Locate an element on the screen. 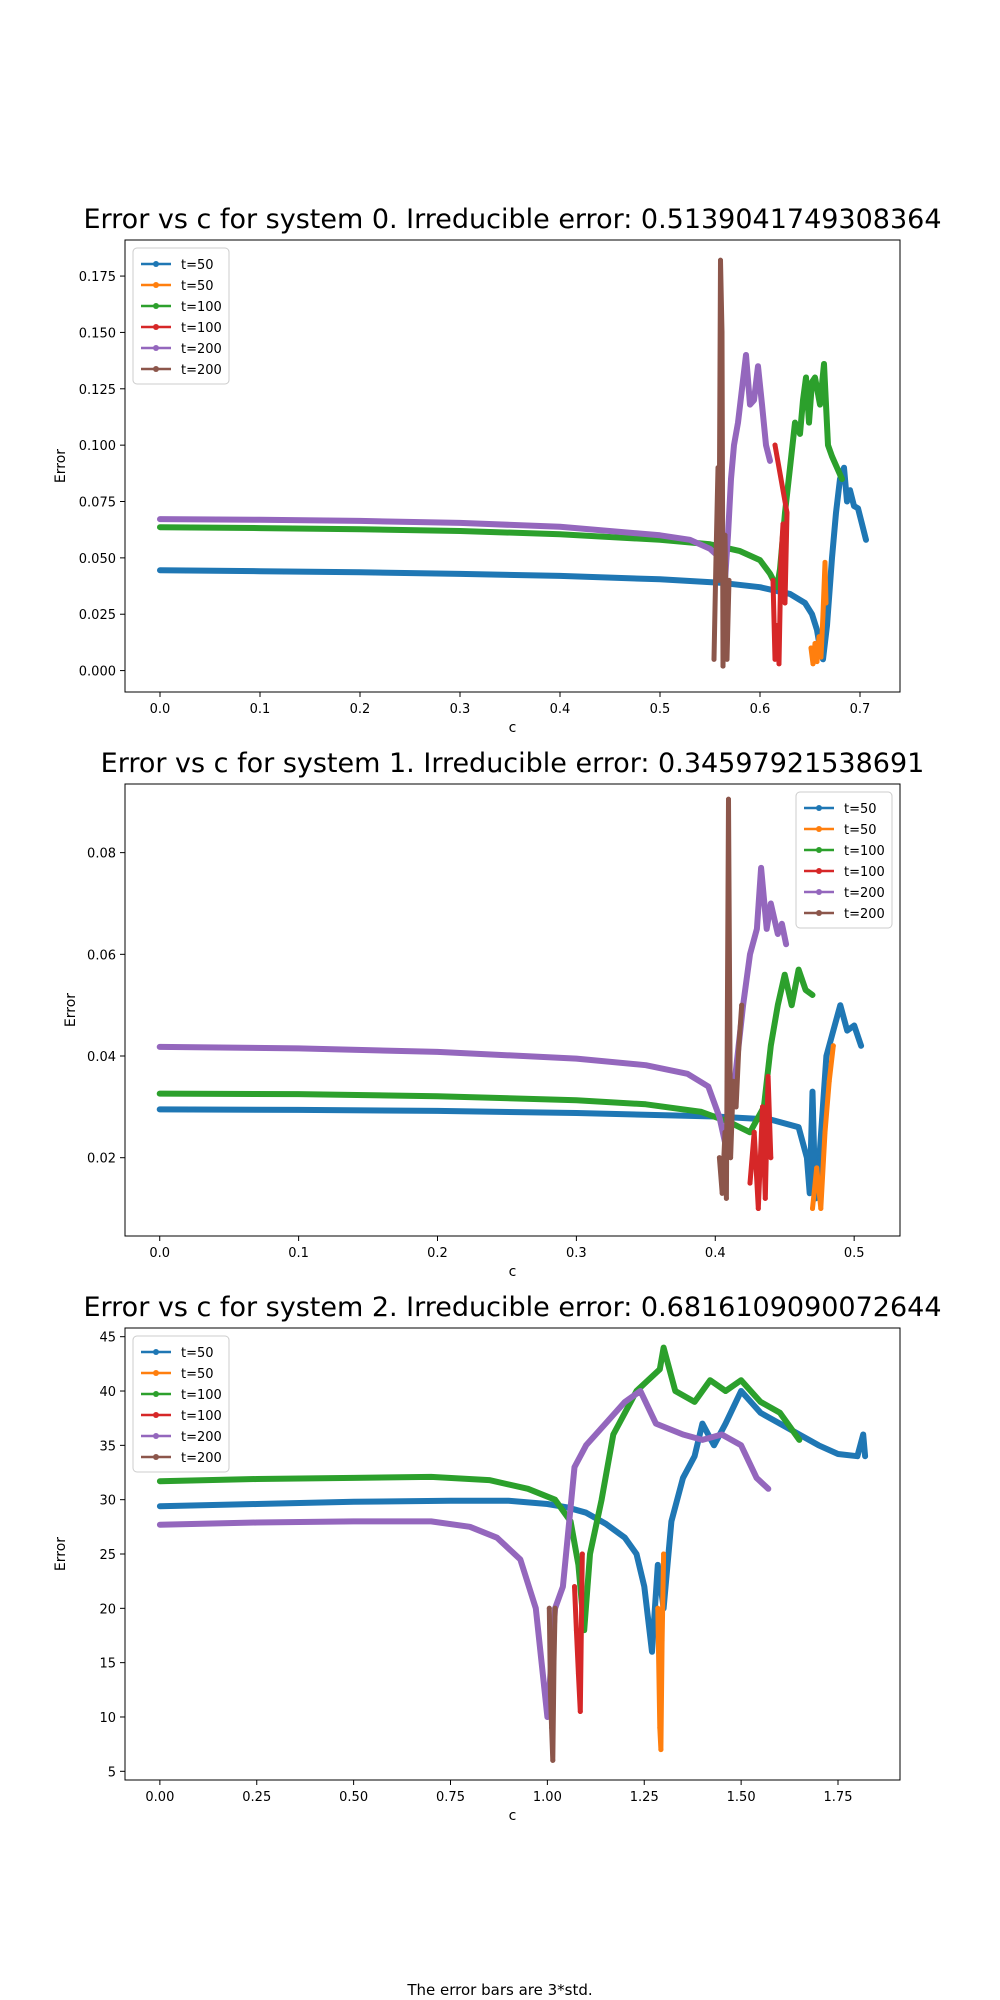 The height and width of the screenshot is (2000, 1000). y-tick-label: 10 is located at coordinates (107, 1718).